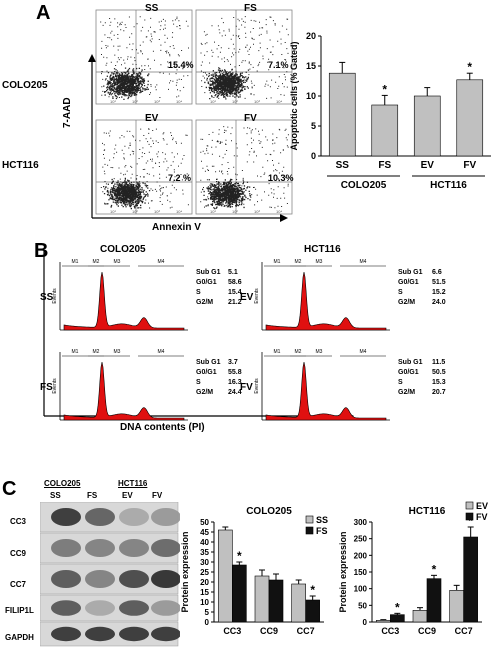 The height and width of the screenshot is (650, 500). Describe the element at coordinates (278, 65) in the screenshot. I see `flow-pct-fs: 7.1%` at that location.